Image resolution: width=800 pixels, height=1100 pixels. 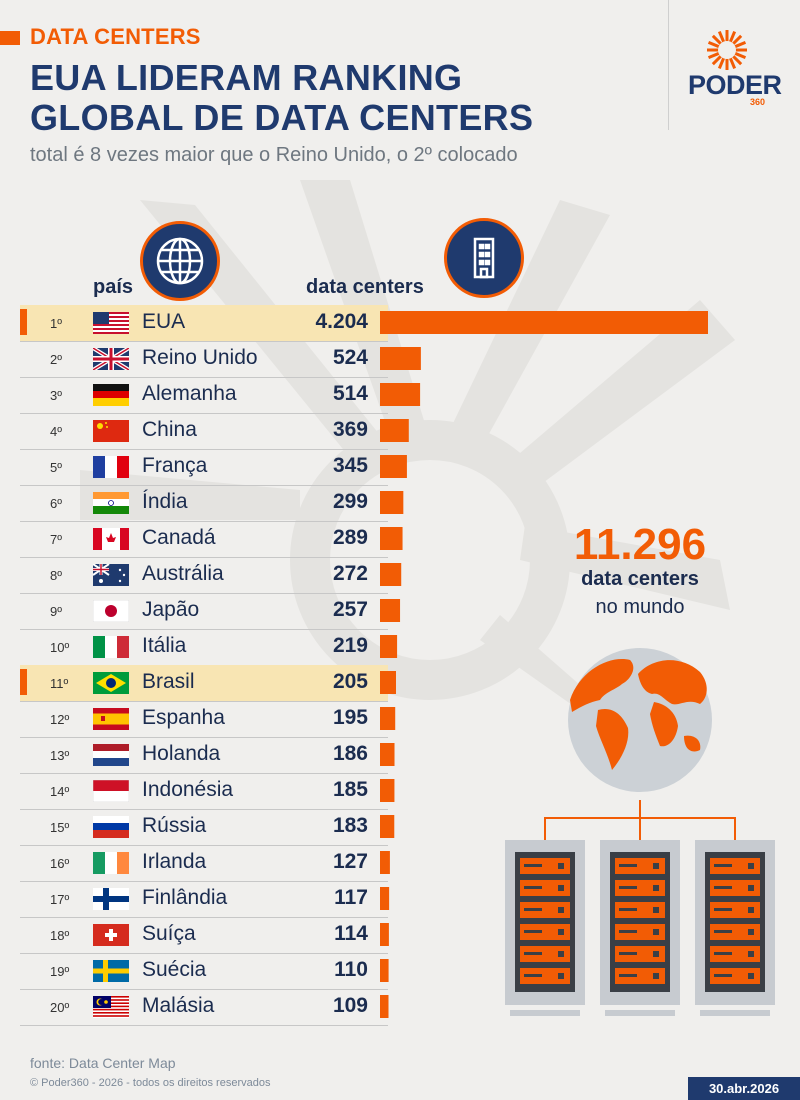 I want to click on table-row: 1º EUA 4.204, so click(x=204, y=323).